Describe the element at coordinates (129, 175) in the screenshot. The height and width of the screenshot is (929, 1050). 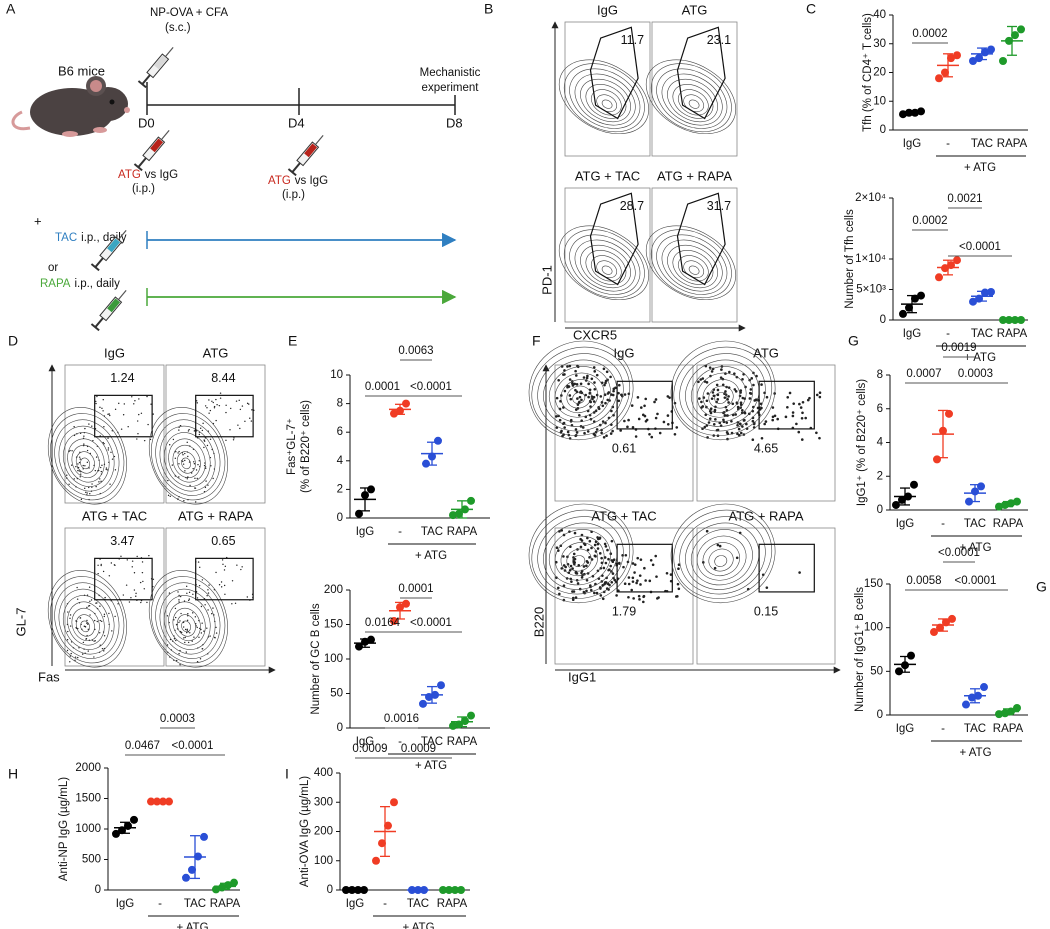
I see `drug: ATG` at that location.